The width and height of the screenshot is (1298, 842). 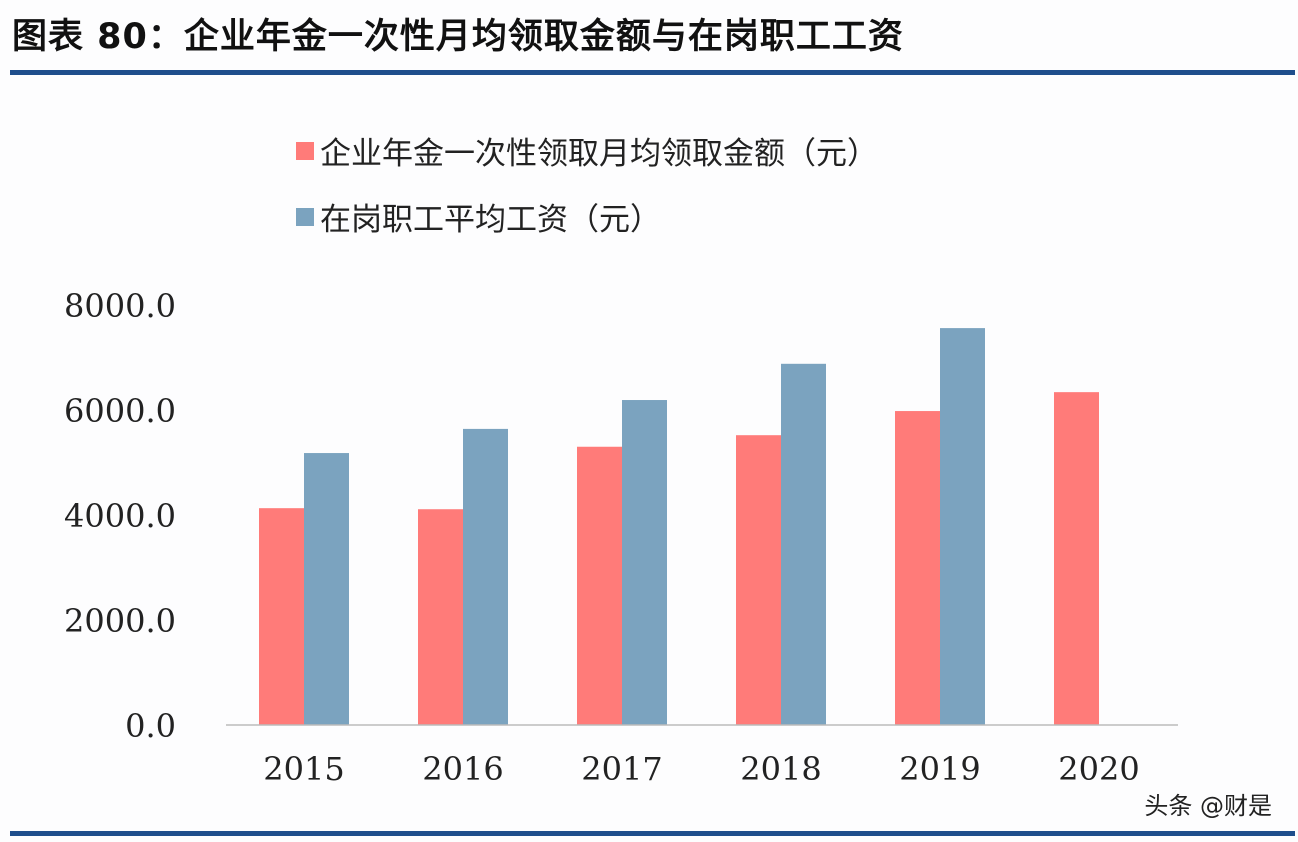 I want to click on legend-label: 在岗职工平均工资（元）, so click(x=490, y=220).